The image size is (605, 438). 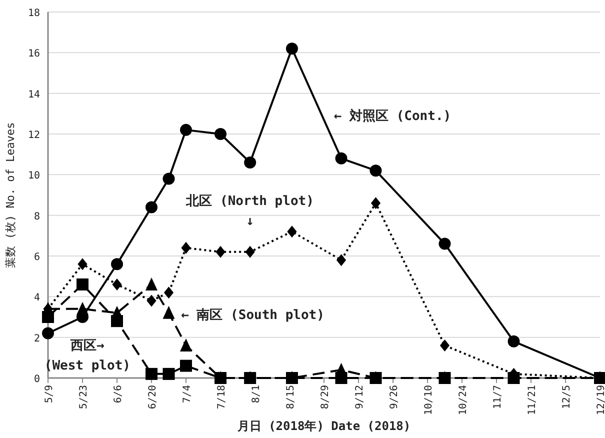 I want to click on x-tick-label: 6/20, so click(x=153, y=397).